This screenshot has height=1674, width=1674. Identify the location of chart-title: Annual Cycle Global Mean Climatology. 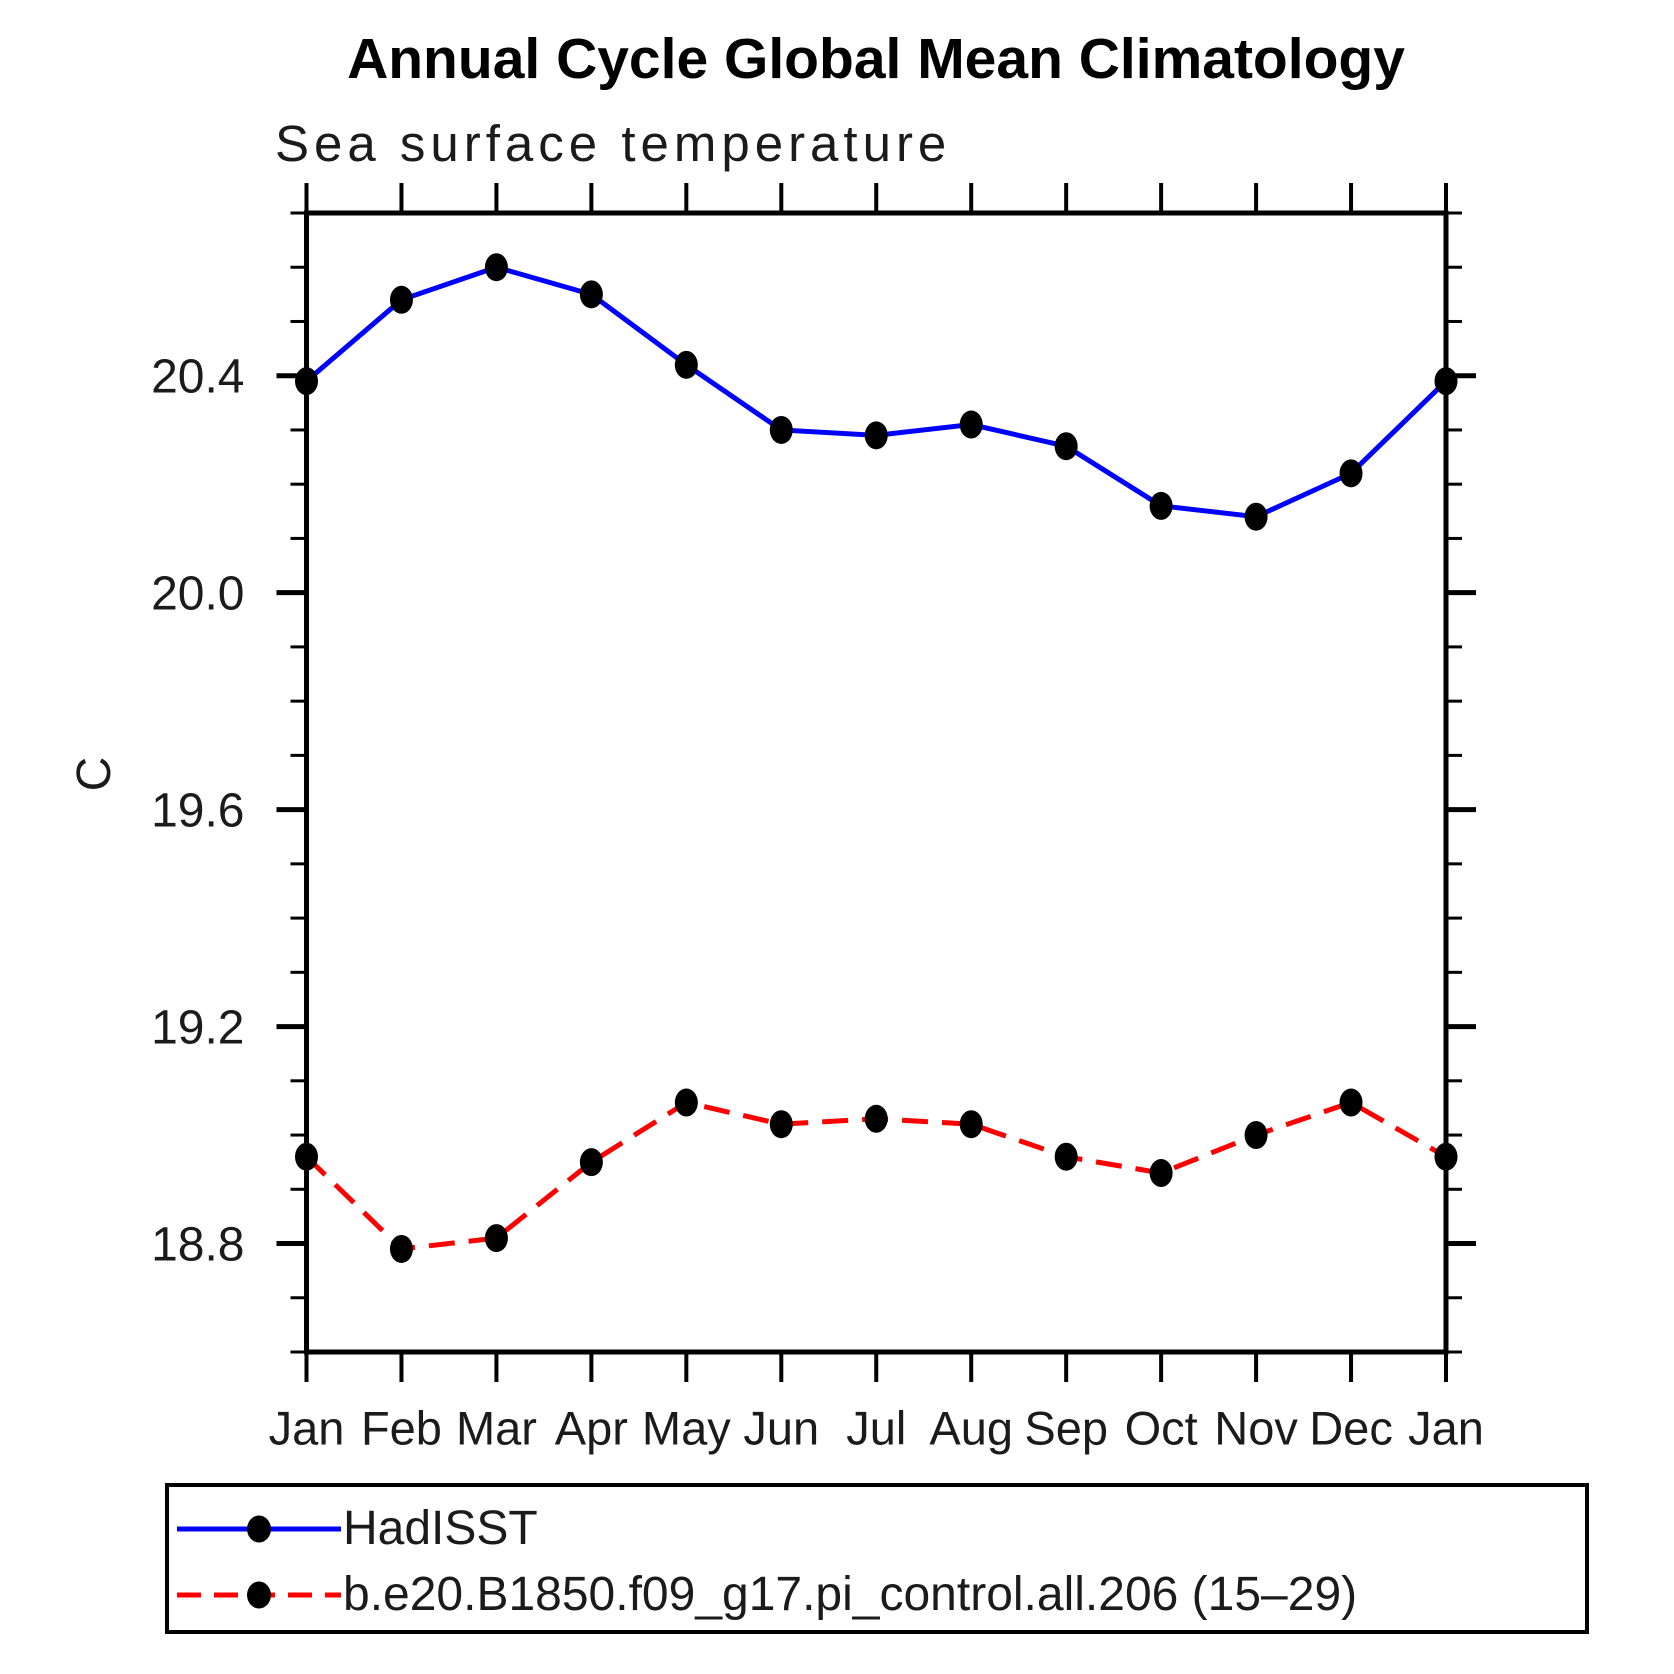
(876, 59).